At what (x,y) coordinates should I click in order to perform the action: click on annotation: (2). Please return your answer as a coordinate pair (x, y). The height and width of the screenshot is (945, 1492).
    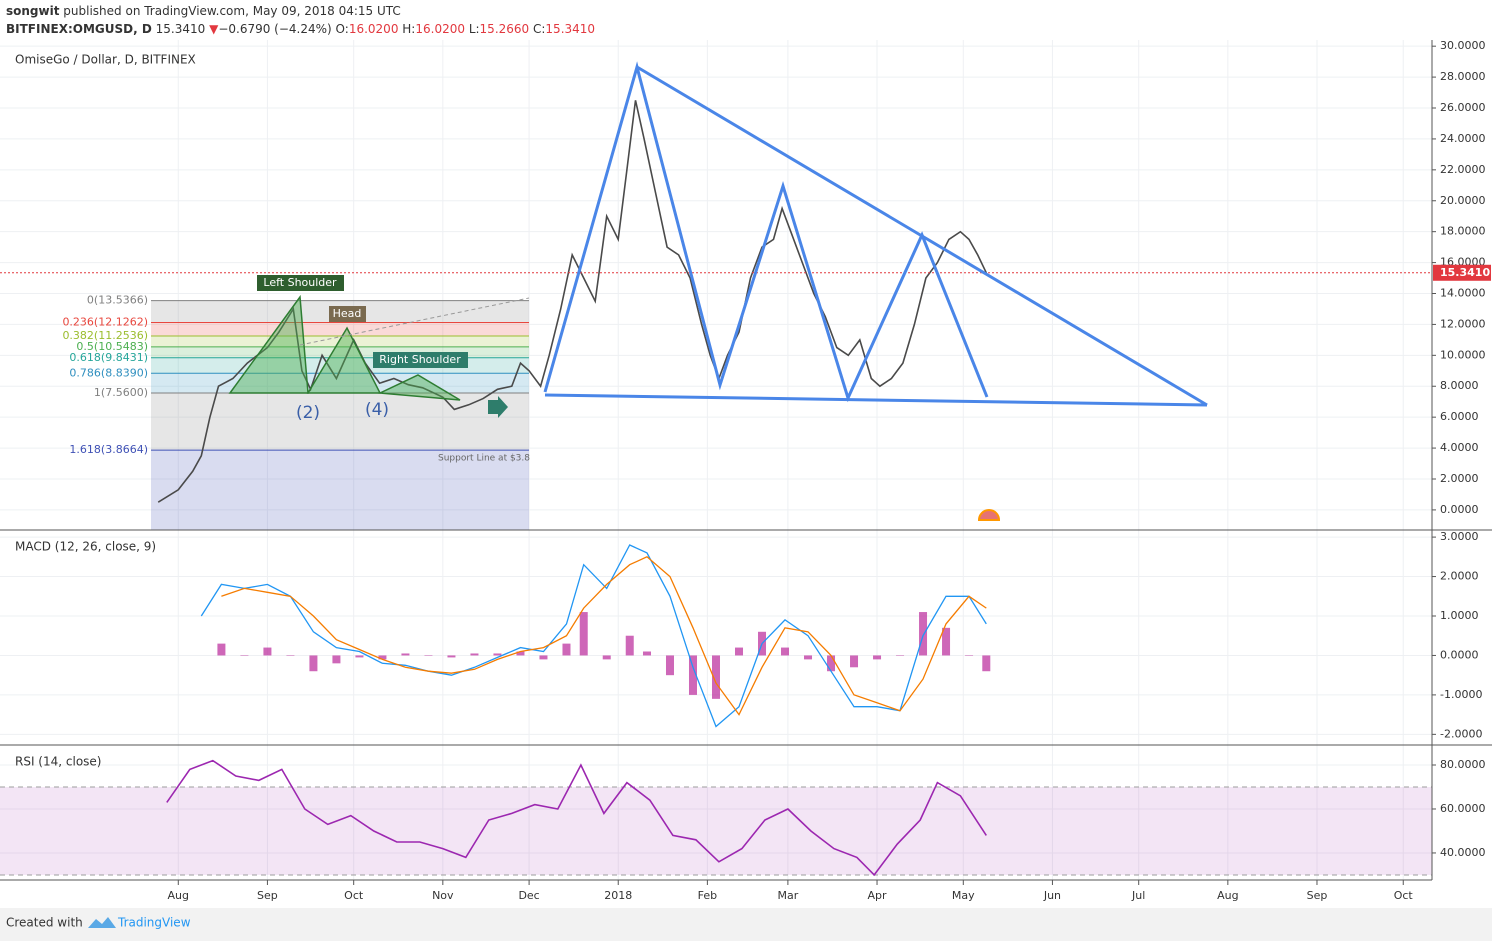
    Looking at the image, I should click on (308, 413).